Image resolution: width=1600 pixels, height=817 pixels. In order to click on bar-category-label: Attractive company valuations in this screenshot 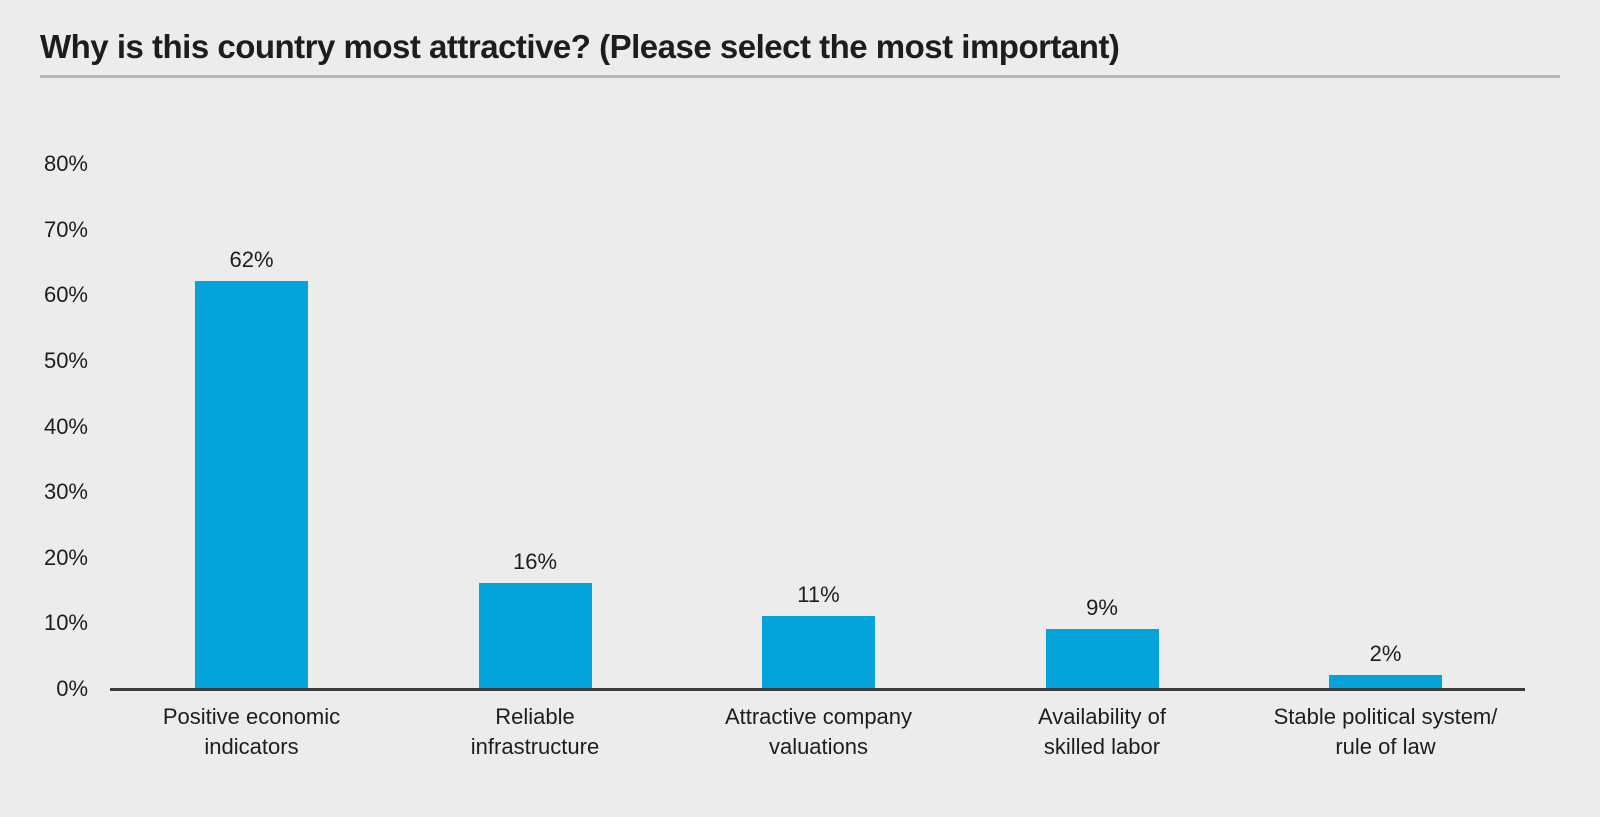, I will do `click(818, 731)`.